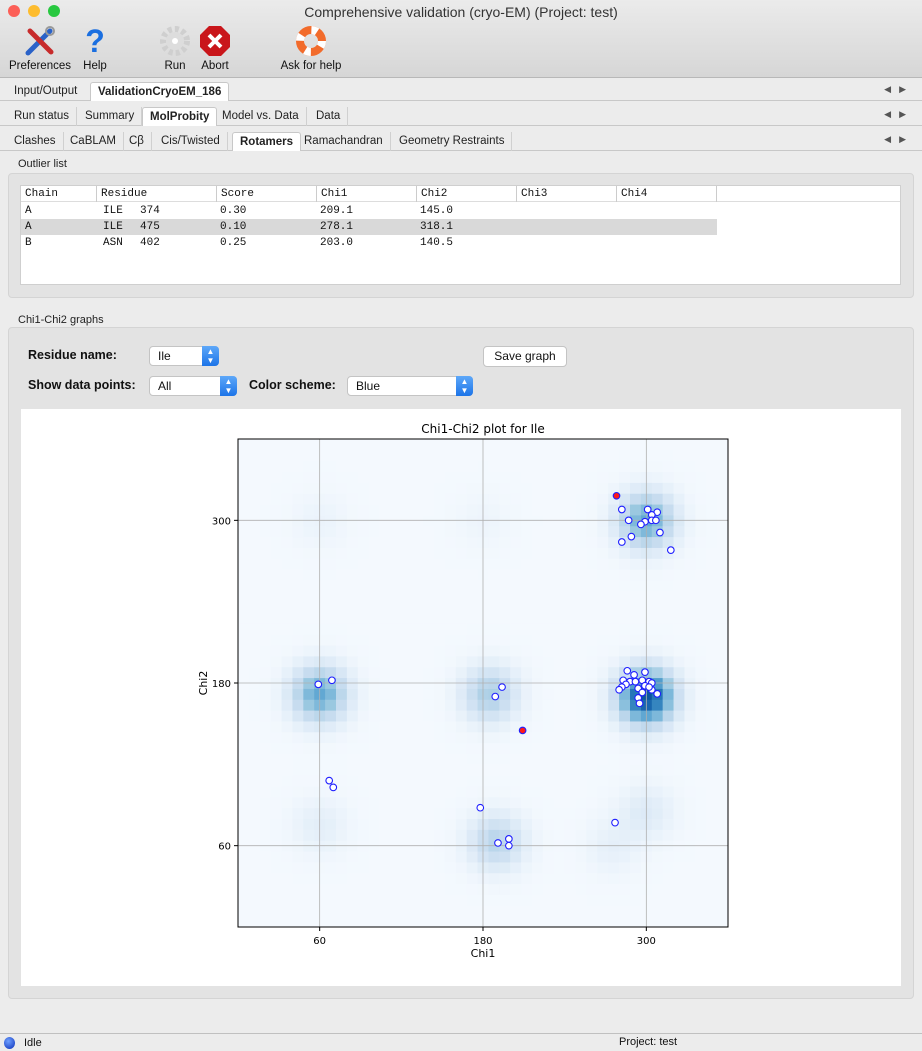 The height and width of the screenshot is (1051, 922). I want to click on tab-input-output: Input/Output, so click(46, 91).